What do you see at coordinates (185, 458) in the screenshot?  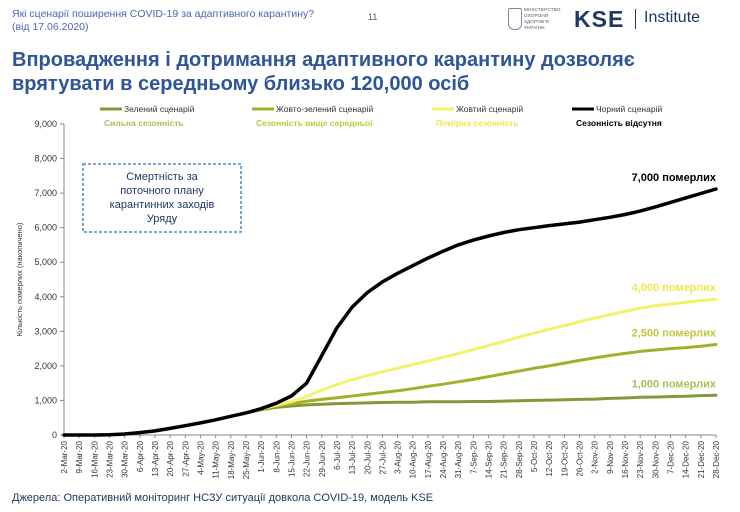 I see `x-tick-label: 27-Apr-20` at bounding box center [185, 458].